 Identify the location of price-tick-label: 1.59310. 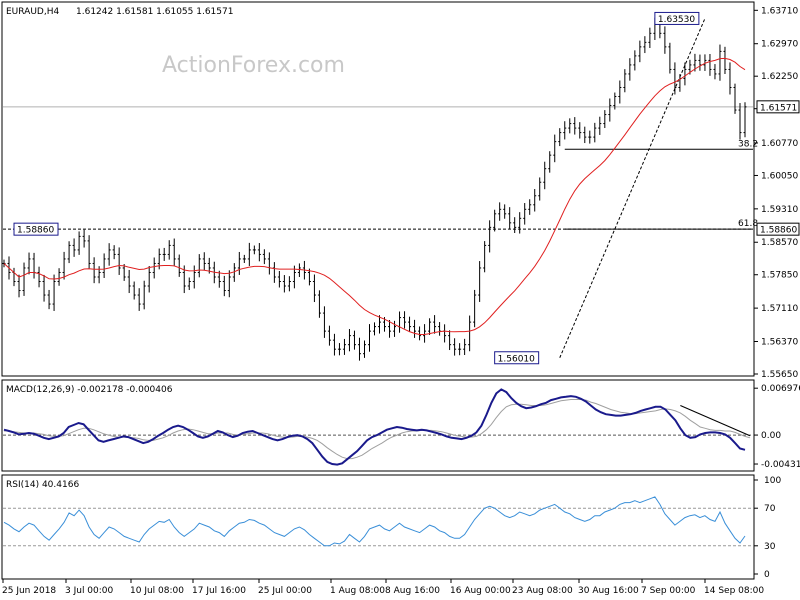
(779, 210).